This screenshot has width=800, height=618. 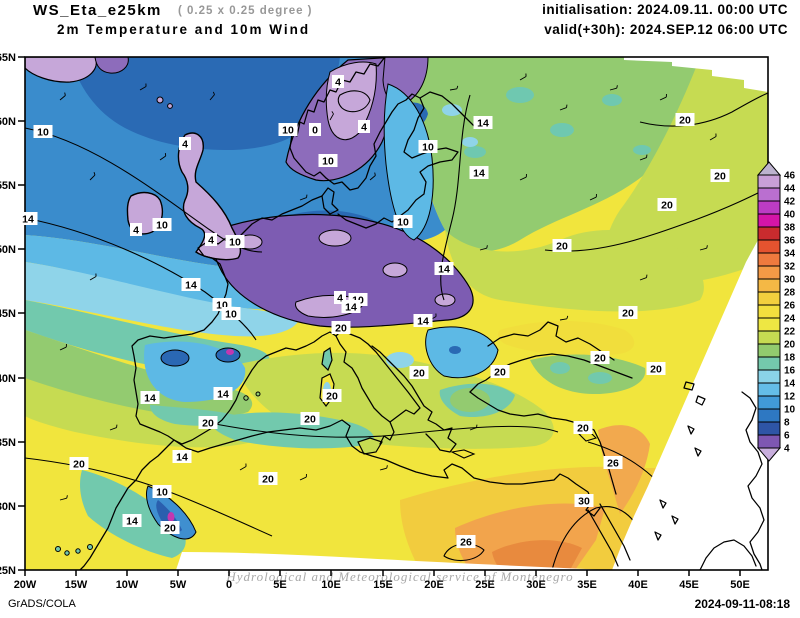 What do you see at coordinates (790, 410) in the screenshot?
I see `colorbar-tick-label: 10` at bounding box center [790, 410].